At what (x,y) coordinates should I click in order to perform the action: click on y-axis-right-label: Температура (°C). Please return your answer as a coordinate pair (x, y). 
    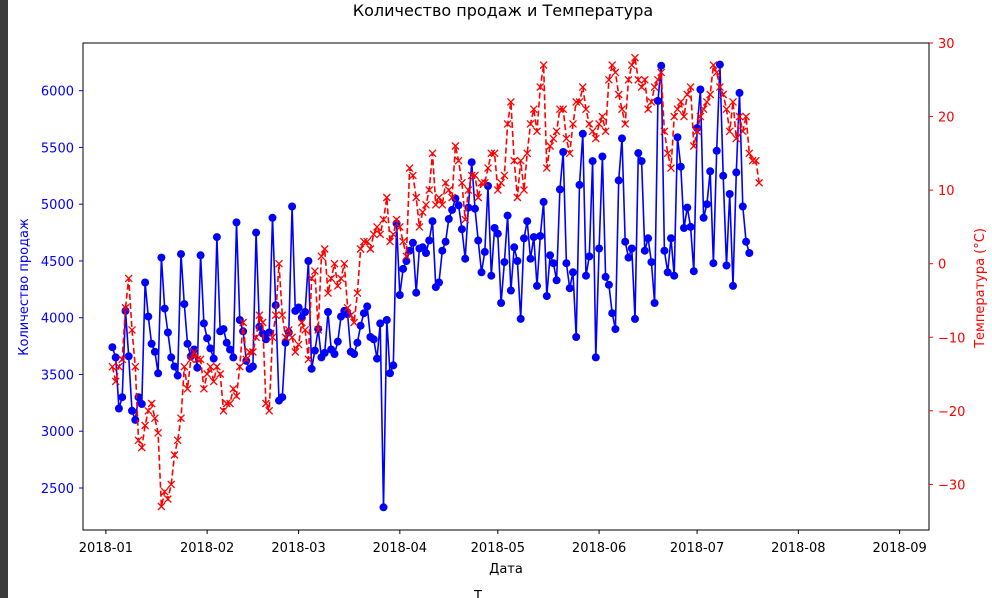
    Looking at the image, I should click on (980, 288).